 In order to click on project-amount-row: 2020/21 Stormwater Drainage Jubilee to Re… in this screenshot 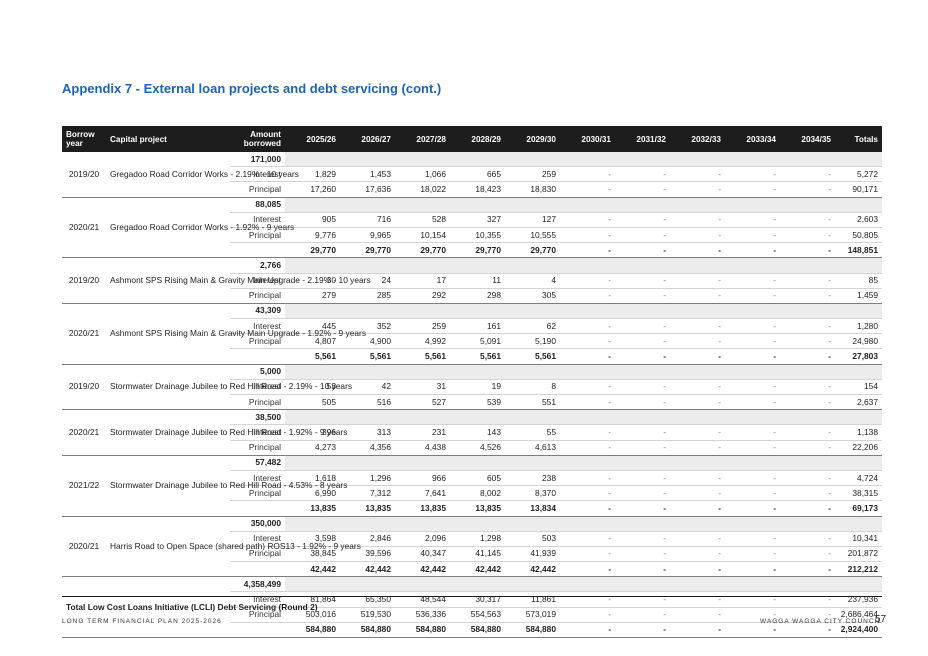, I will do `click(472, 432)`.